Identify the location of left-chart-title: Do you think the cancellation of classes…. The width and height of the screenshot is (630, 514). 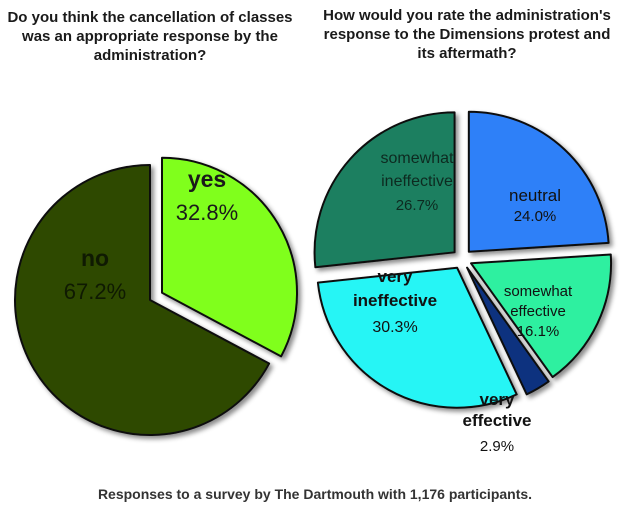
(150, 36).